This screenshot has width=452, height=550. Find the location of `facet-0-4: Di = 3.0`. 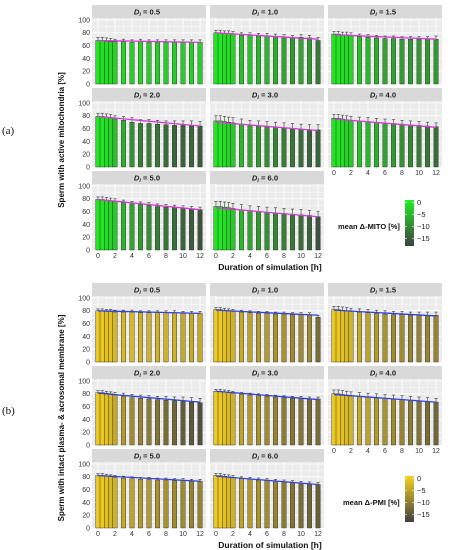

facet-0-4: Di = 3.0 is located at coordinates (267, 128).